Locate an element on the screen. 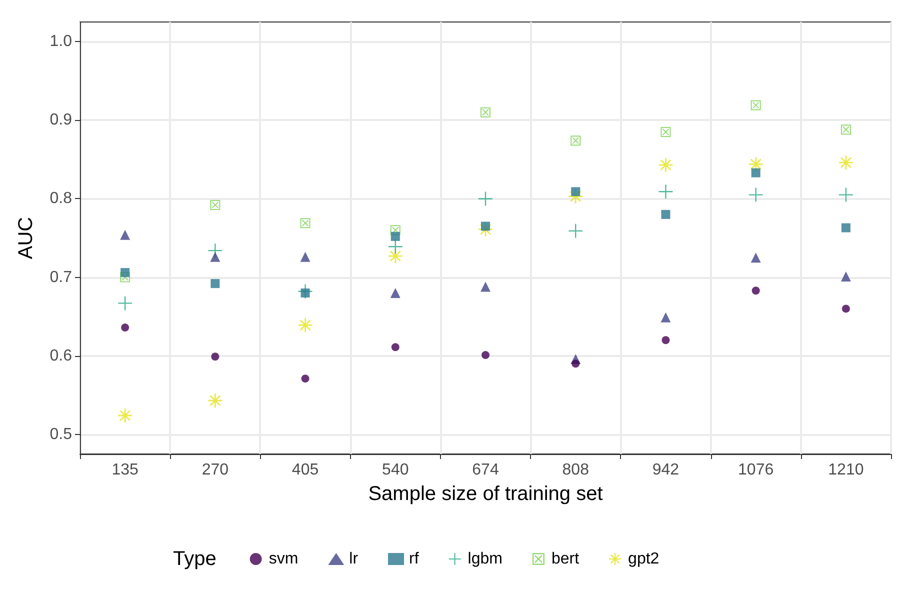  x-axis-title: Sample size of training set is located at coordinates (486, 494).